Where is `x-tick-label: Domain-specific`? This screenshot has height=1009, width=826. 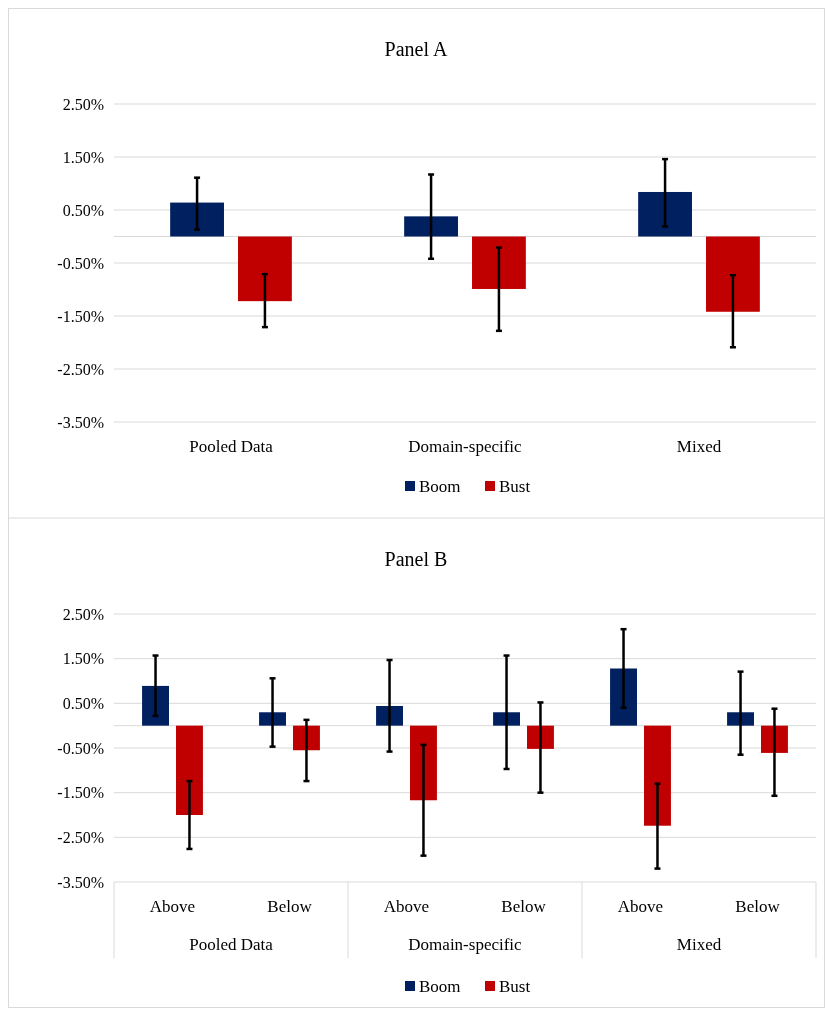
x-tick-label: Domain-specific is located at coordinates (465, 446).